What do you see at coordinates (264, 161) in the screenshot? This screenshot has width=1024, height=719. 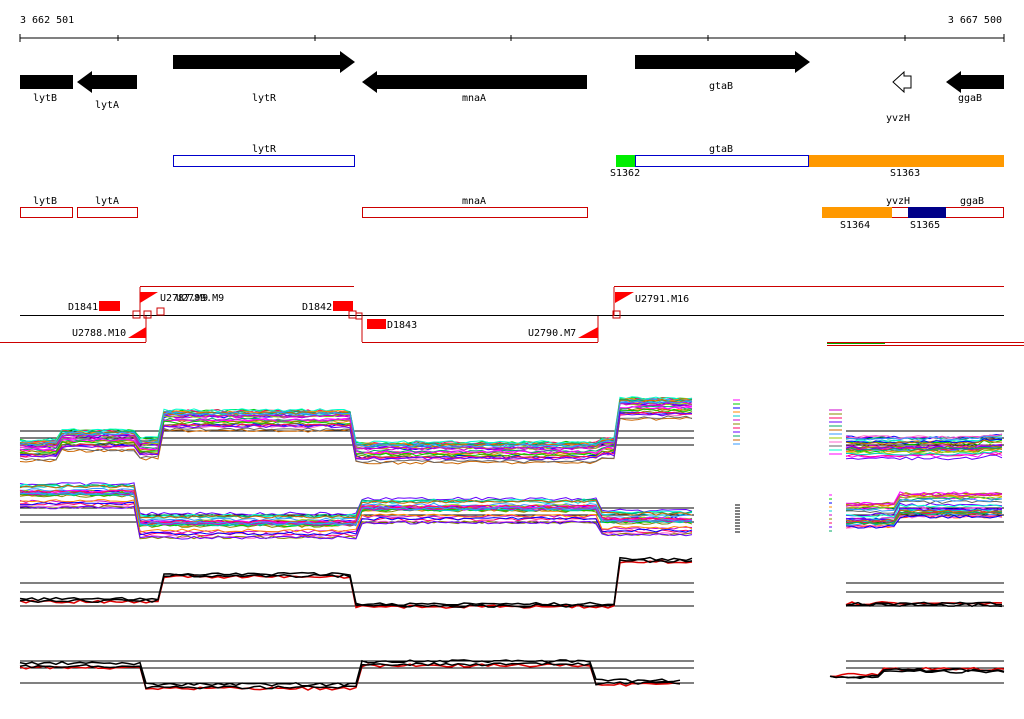 I see `transcript-lytR` at bounding box center [264, 161].